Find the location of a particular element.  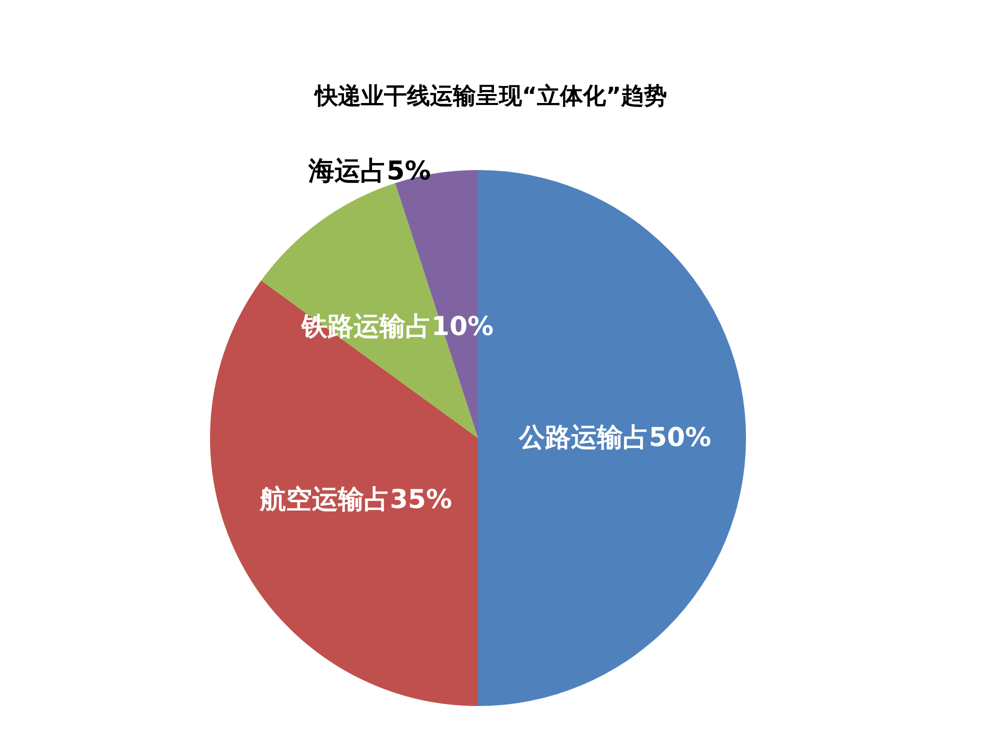

slice-label: 公路运输占50% is located at coordinates (615, 438).